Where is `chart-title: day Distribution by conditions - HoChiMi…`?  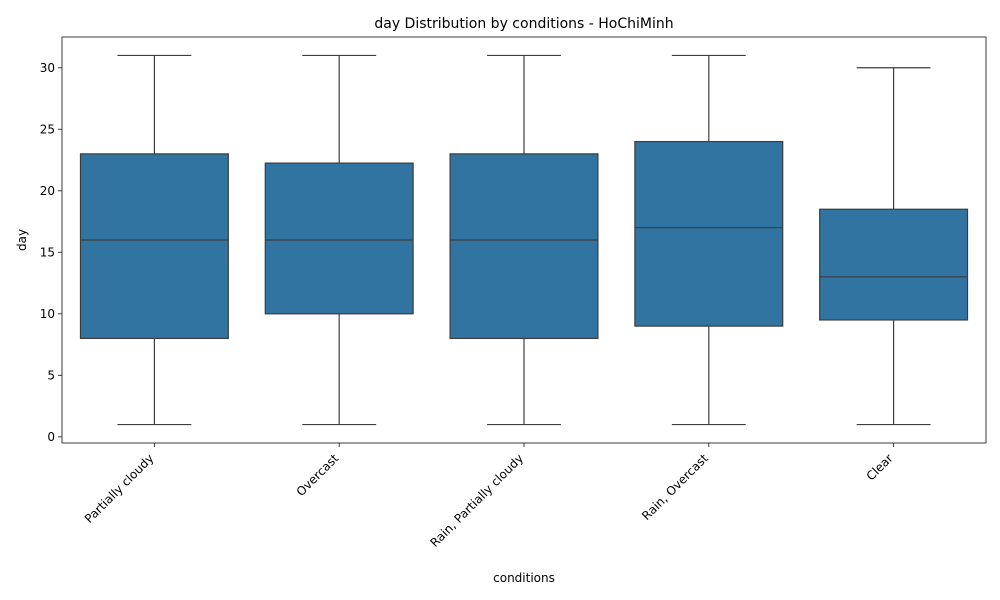
chart-title: day Distribution by conditions - HoChiMi… is located at coordinates (523, 24).